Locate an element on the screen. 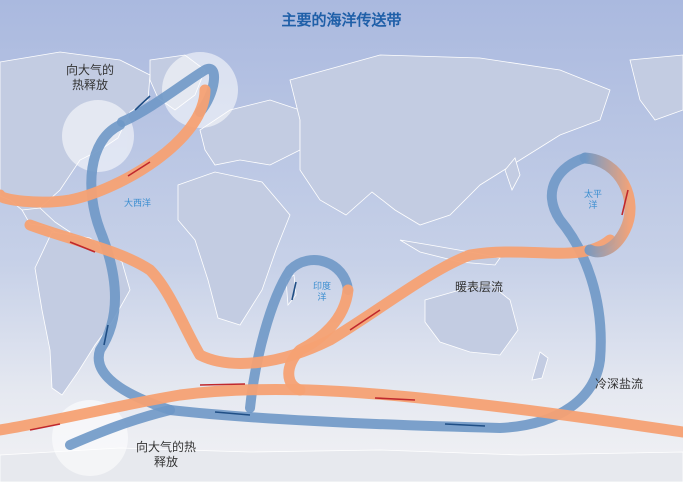 Image resolution: width=683 pixels, height=482 pixels. map-title: 主要的海洋传送带 is located at coordinates (341, 20).